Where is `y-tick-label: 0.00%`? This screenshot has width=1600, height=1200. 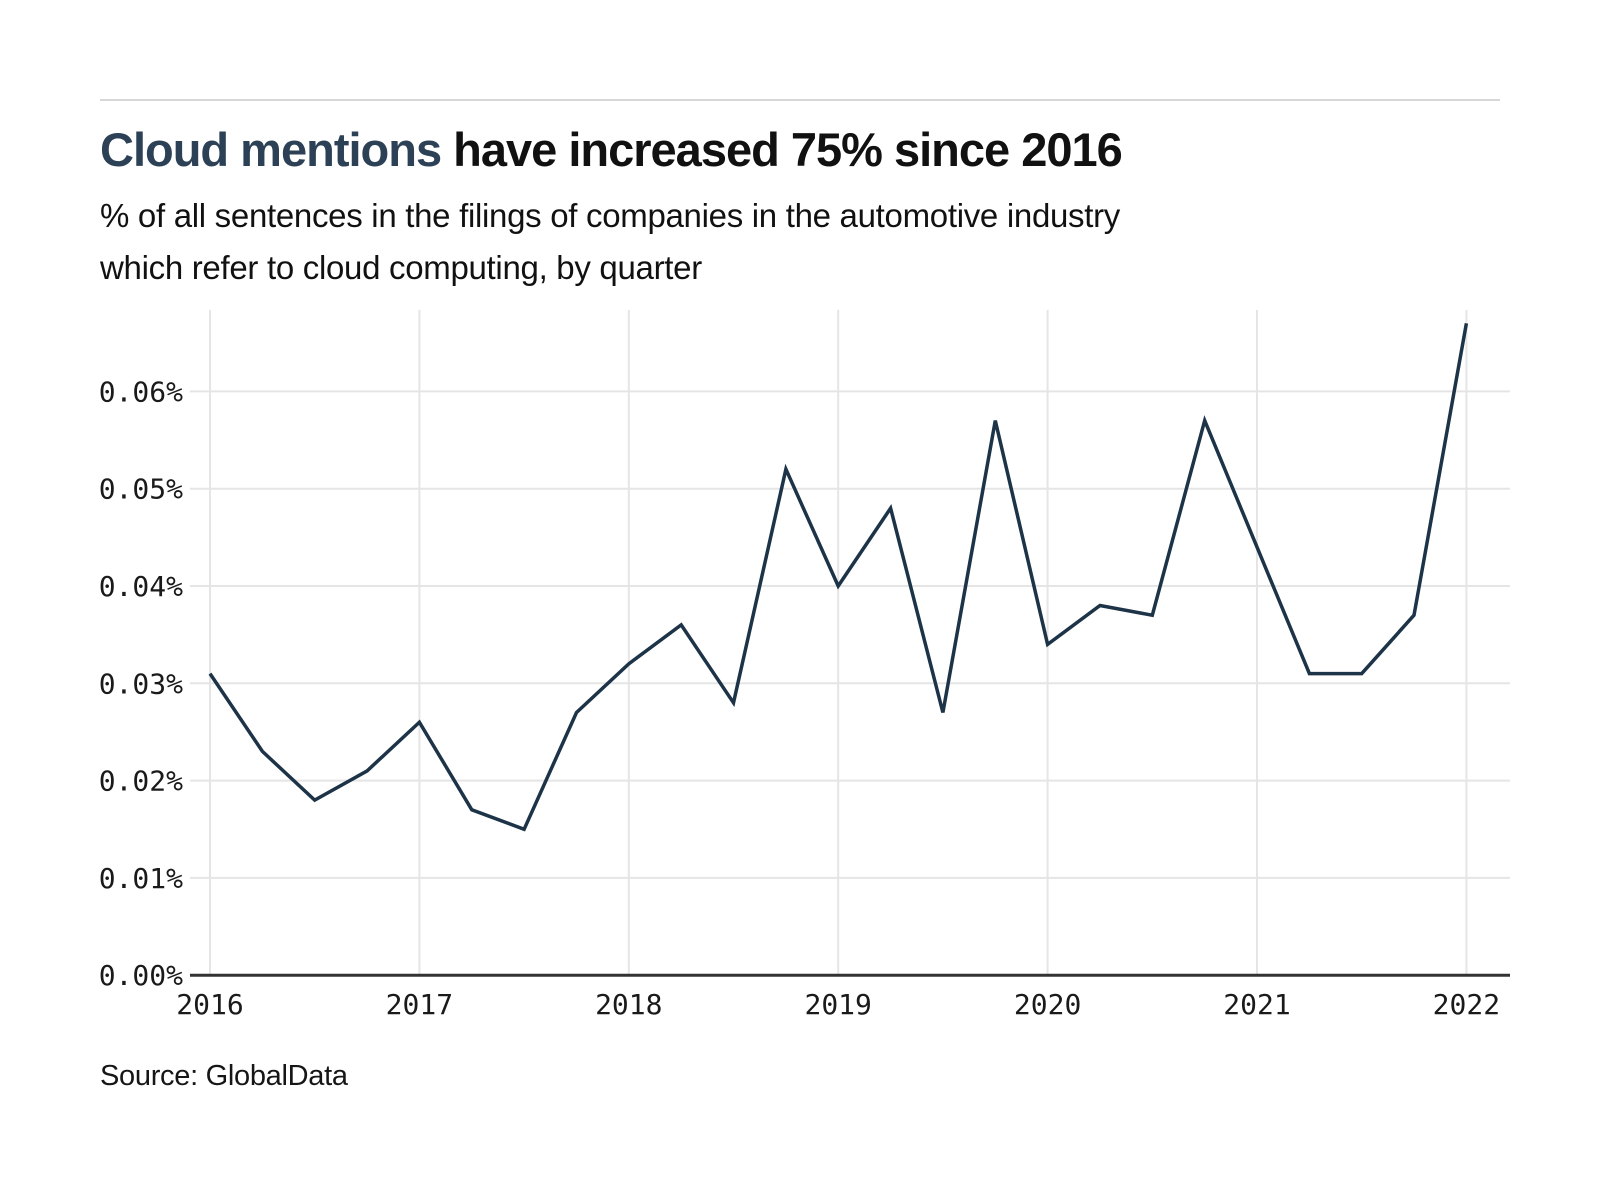 y-tick-label: 0.00% is located at coordinates (141, 975).